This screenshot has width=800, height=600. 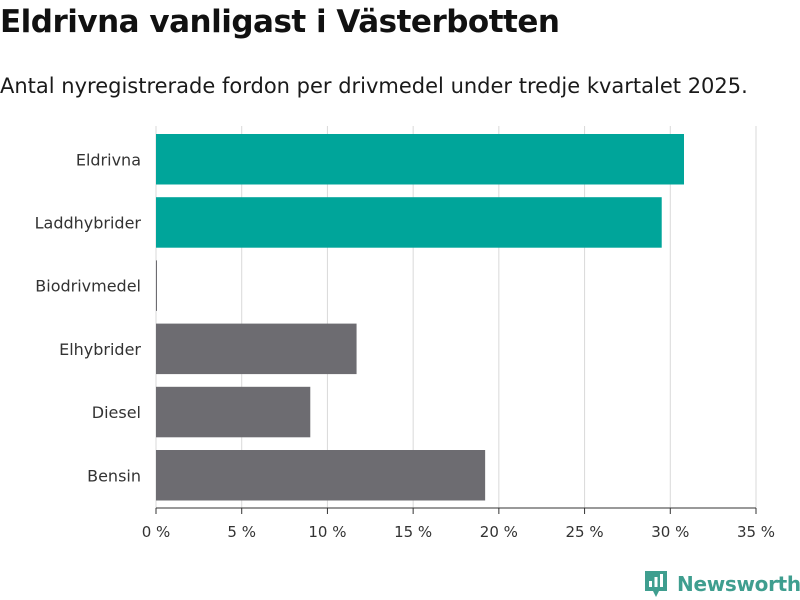 I want to click on bar-elhybrider, so click(x=256, y=349).